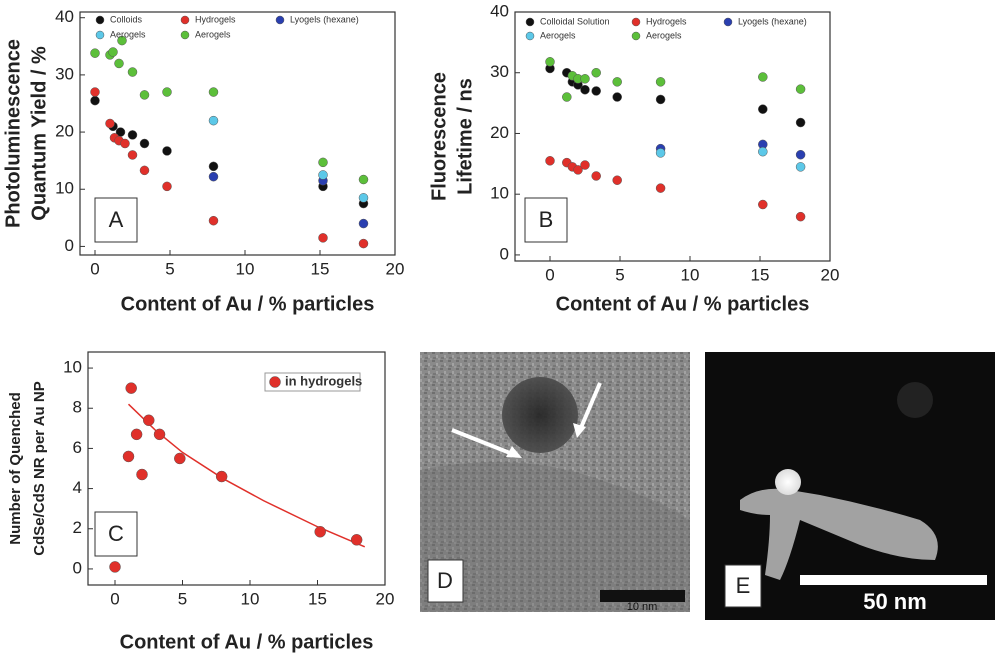 This screenshot has height=662, width=1000. What do you see at coordinates (323, 380) in the screenshot?
I see `legend-label: in hydrogels` at bounding box center [323, 380].